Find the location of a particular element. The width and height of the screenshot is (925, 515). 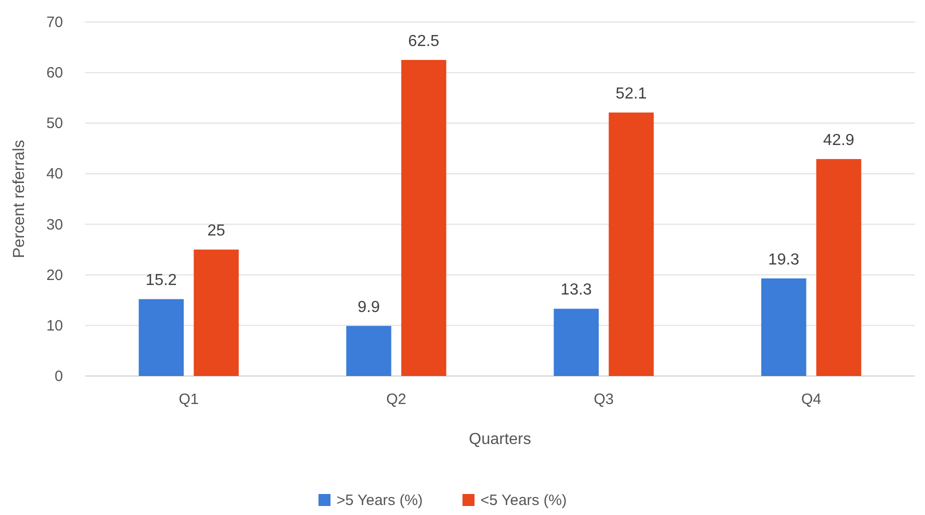

legend-label: >5 Years (%) is located at coordinates (379, 500).